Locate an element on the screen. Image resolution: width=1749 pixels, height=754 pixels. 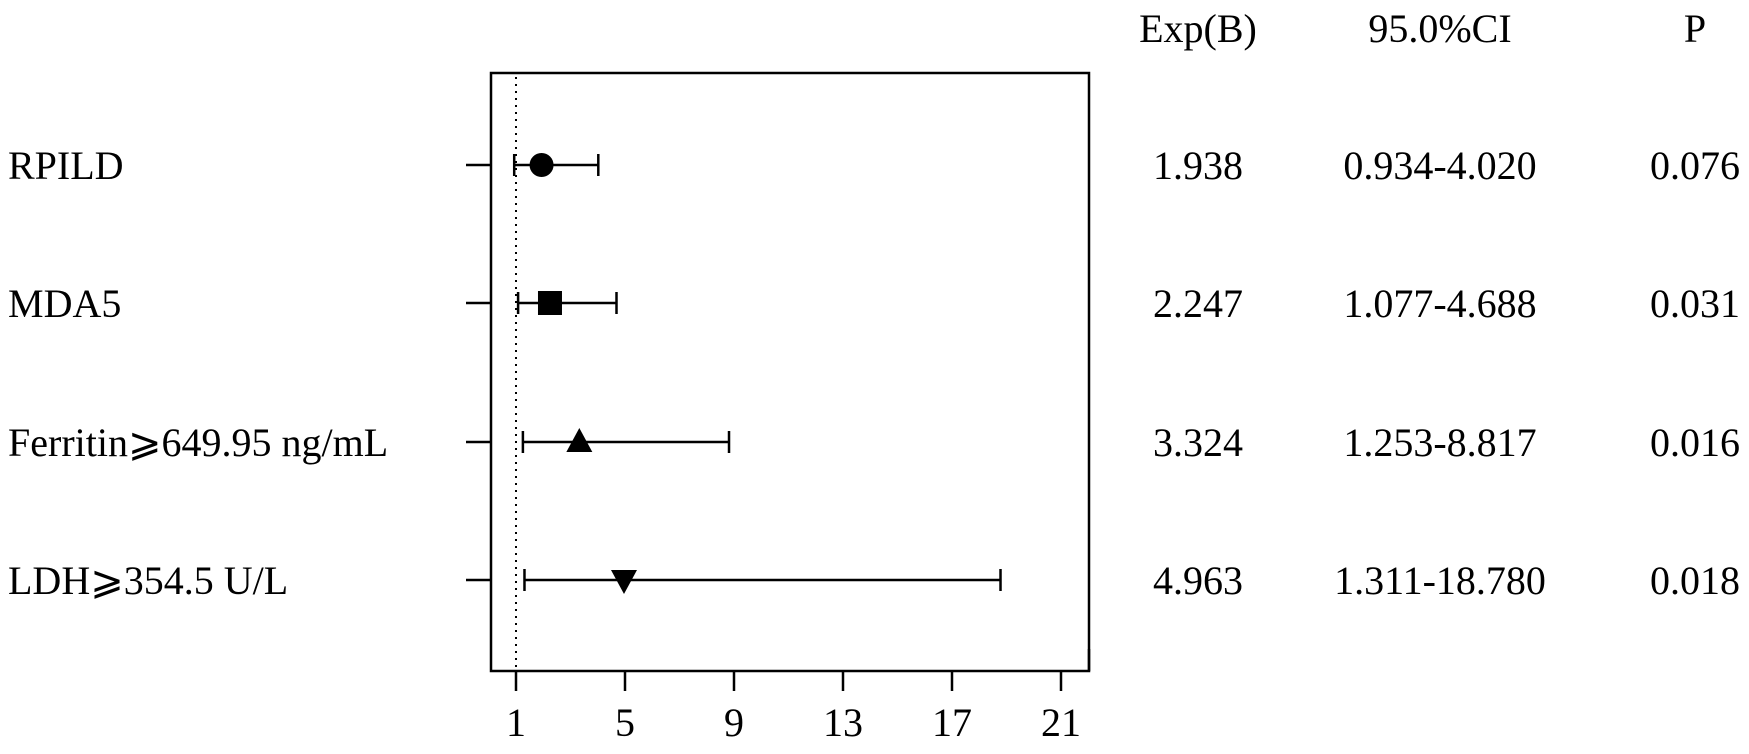
p-value: 0.016 is located at coordinates (1695, 442).